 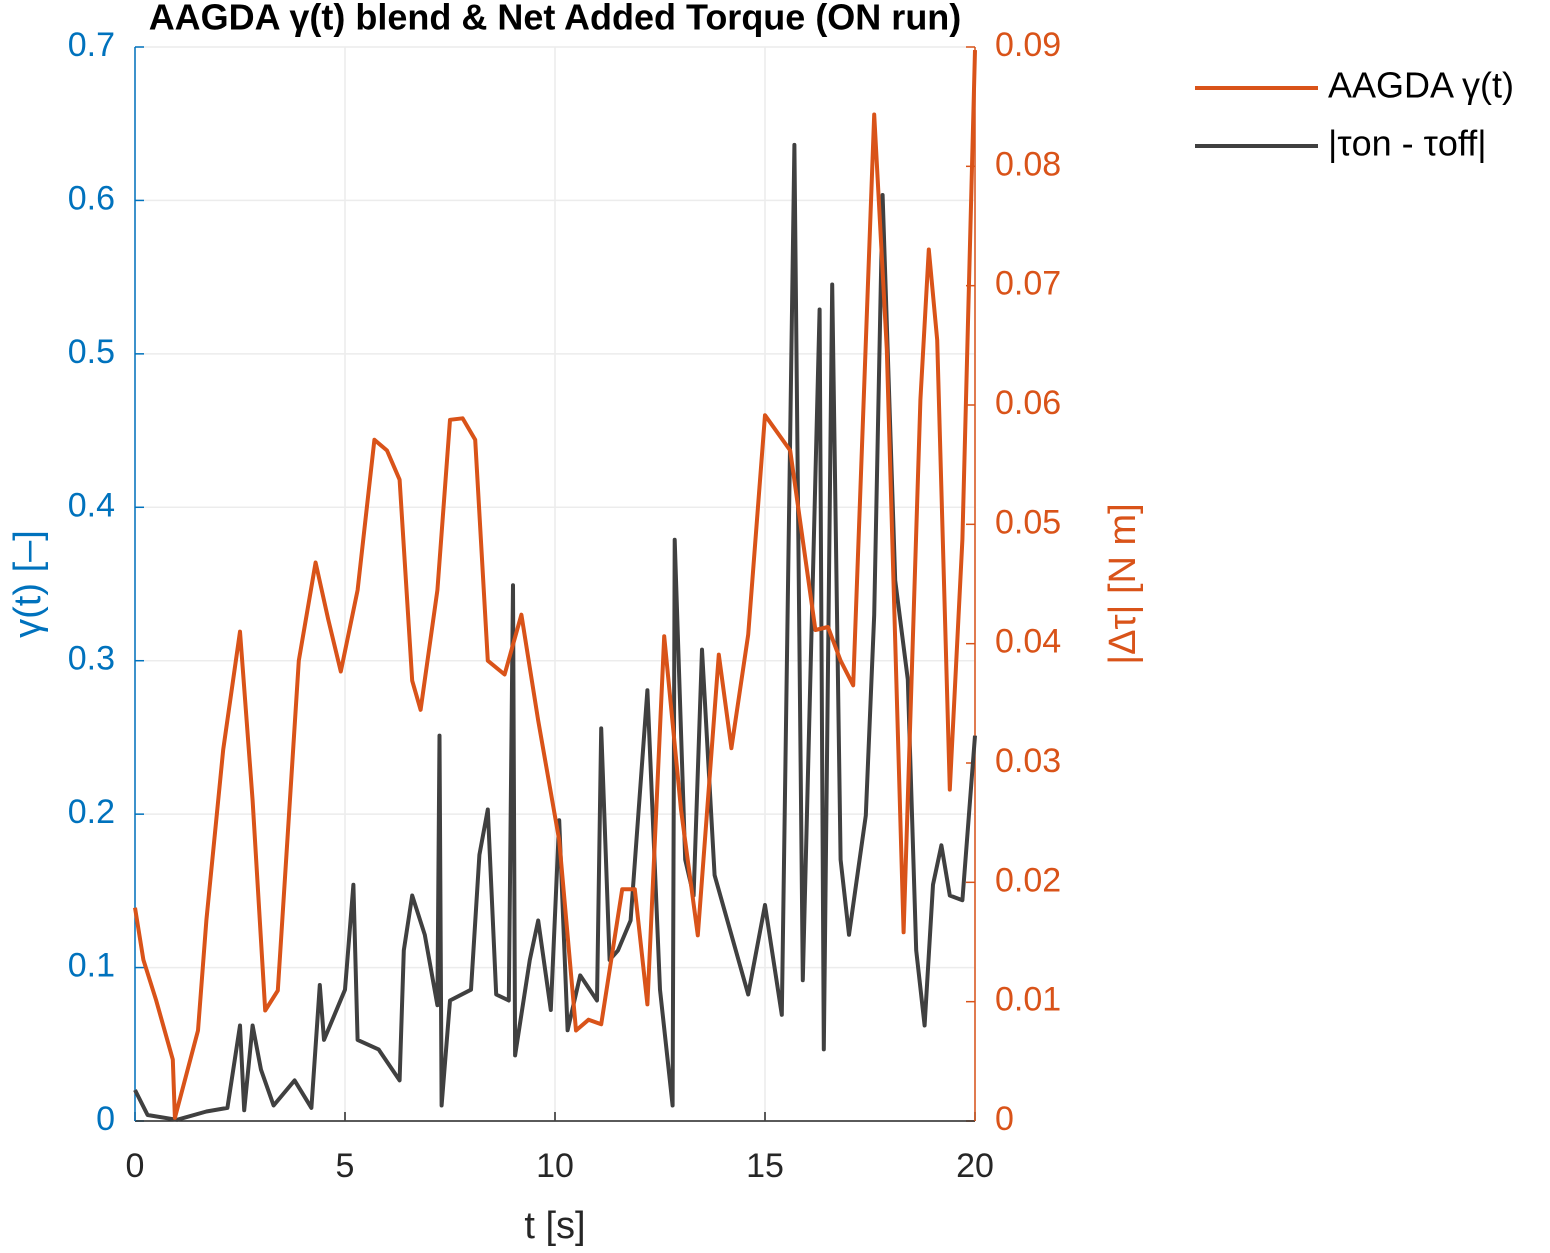 What do you see at coordinates (1028, 880) in the screenshot?
I see `y2-tick-label: 0.02` at bounding box center [1028, 880].